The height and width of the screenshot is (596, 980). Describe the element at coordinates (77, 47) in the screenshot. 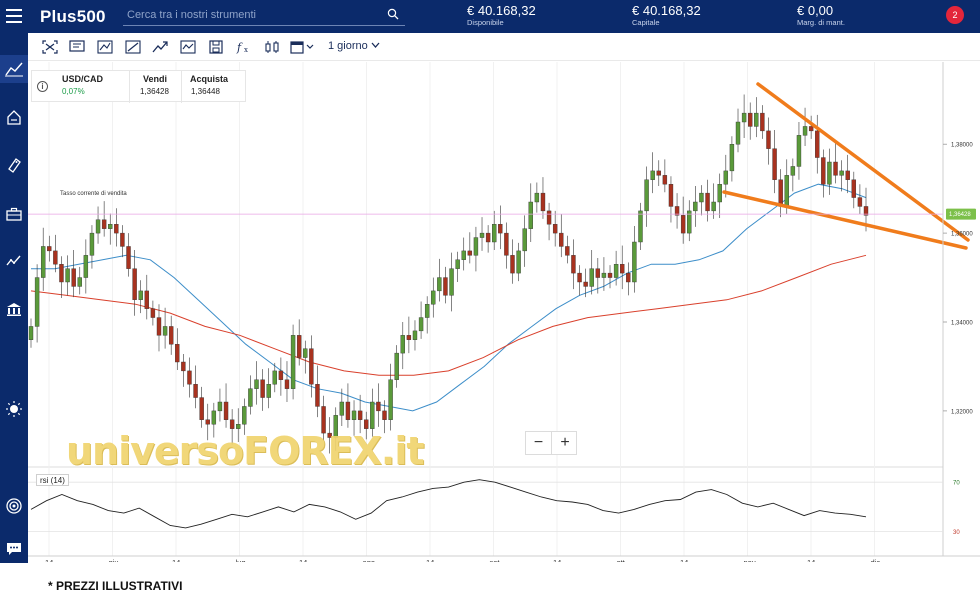

I see `comment-icon` at that location.